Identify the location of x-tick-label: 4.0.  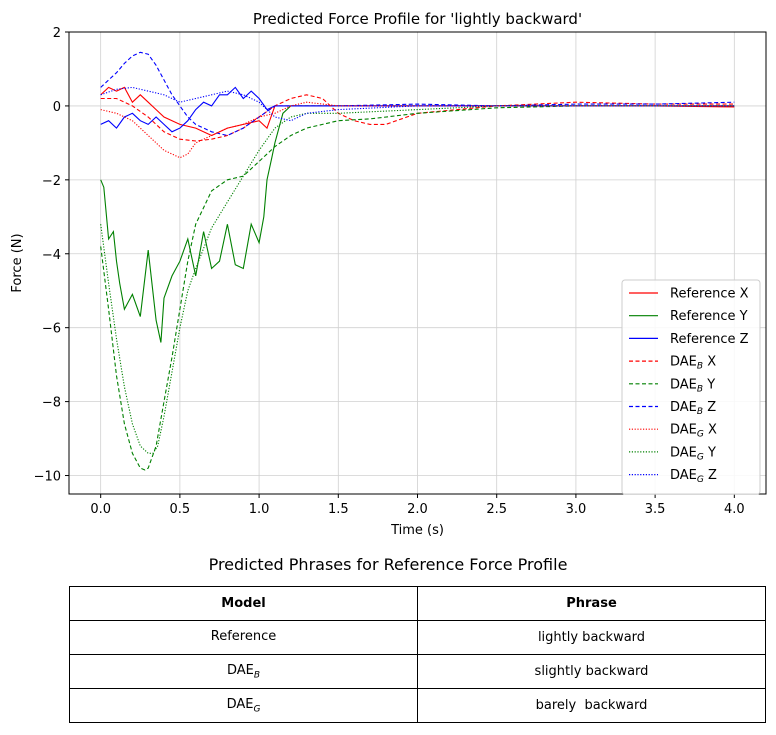
(734, 509).